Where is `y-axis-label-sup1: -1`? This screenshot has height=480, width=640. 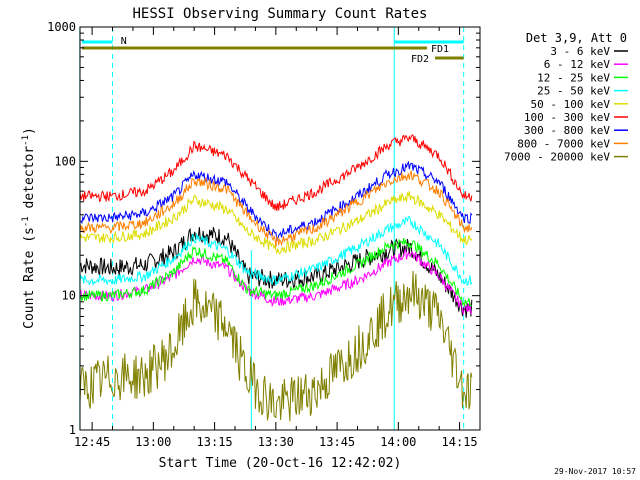 y-axis-label-sup1: -1 is located at coordinates (26, 221).